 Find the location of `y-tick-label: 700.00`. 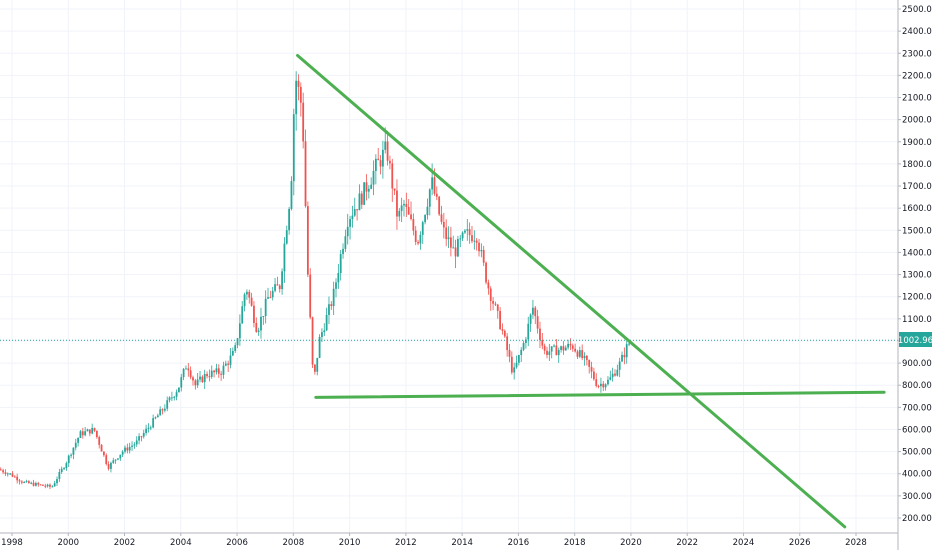

y-tick-label: 700.00 is located at coordinates (917, 408).